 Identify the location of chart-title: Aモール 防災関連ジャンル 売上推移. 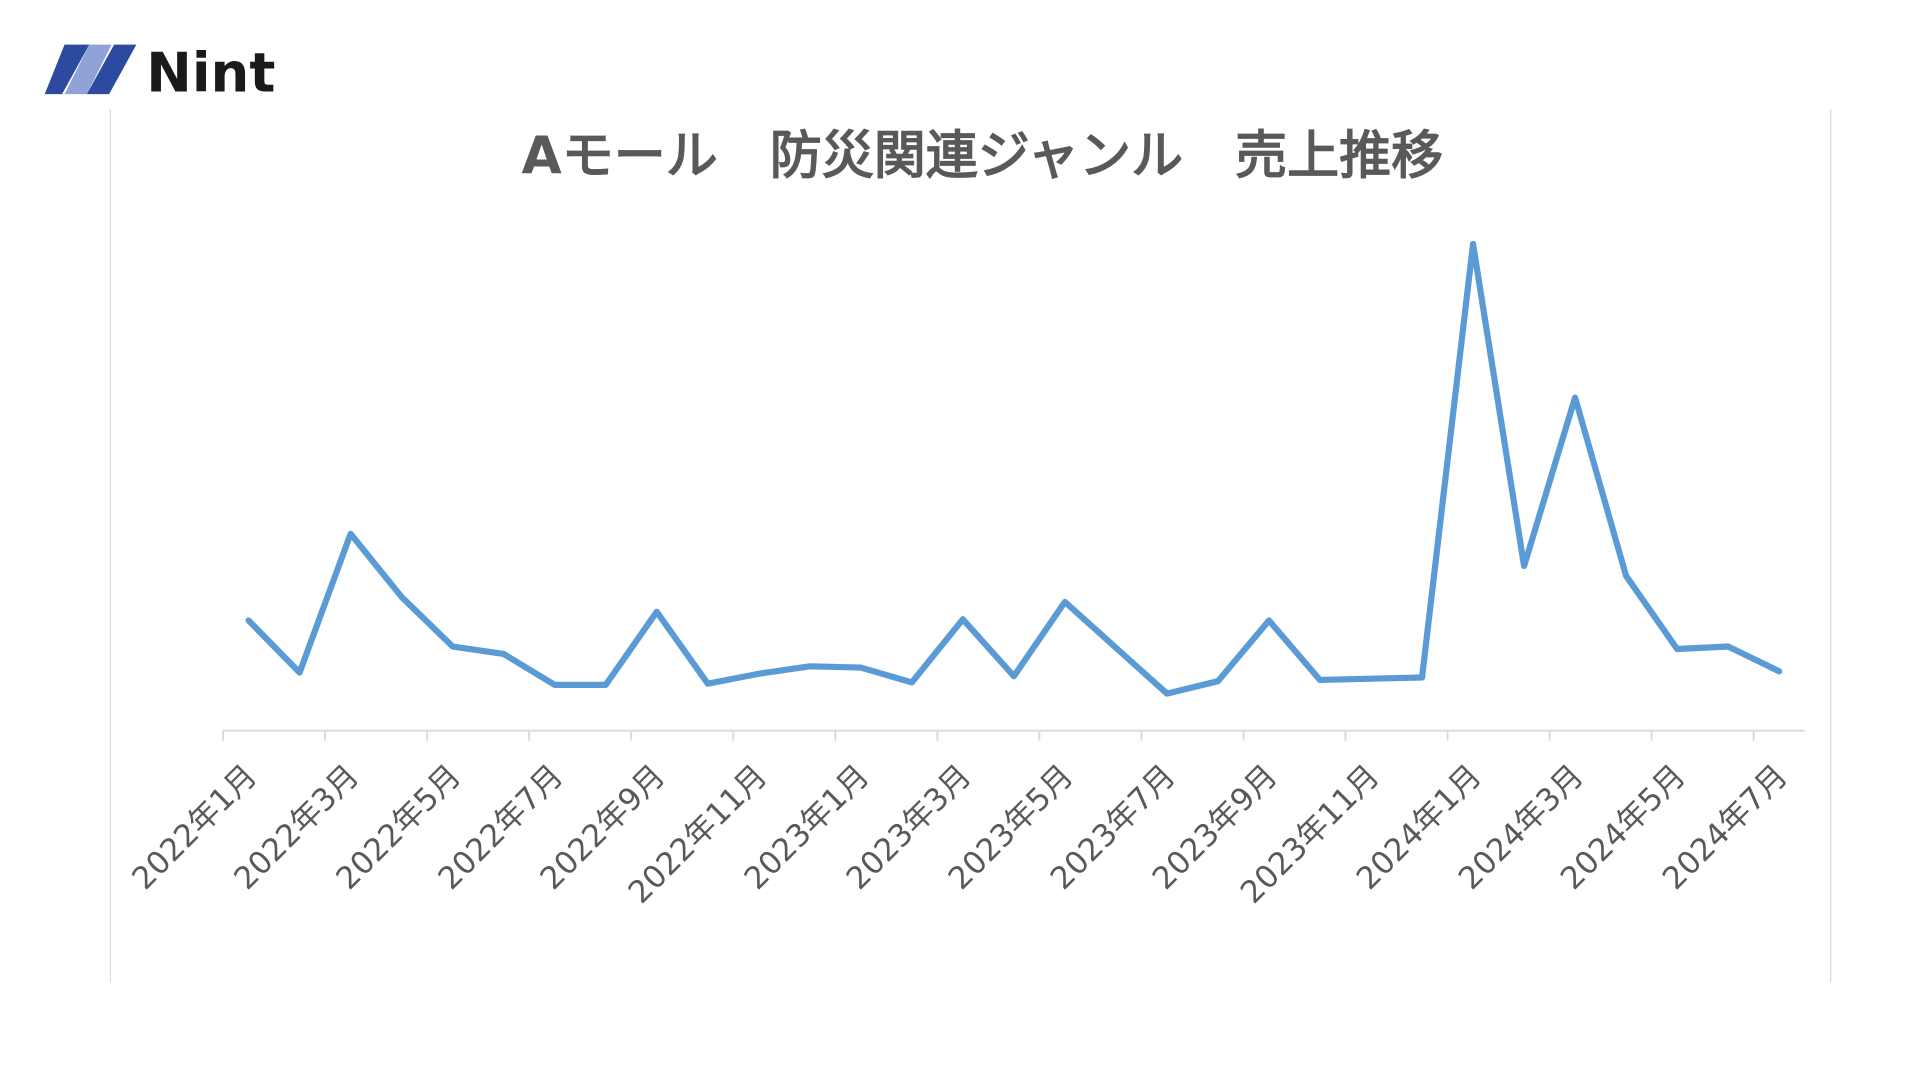
(982, 156).